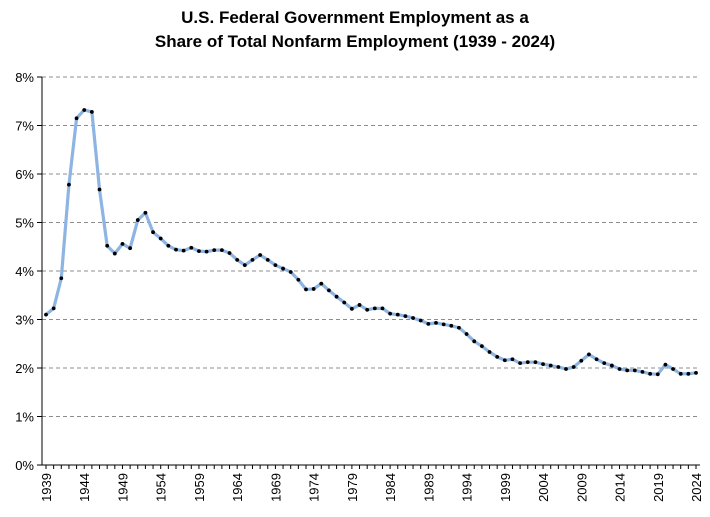  Describe the element at coordinates (161, 487) in the screenshot. I see `x-tick-label: 1954` at that location.